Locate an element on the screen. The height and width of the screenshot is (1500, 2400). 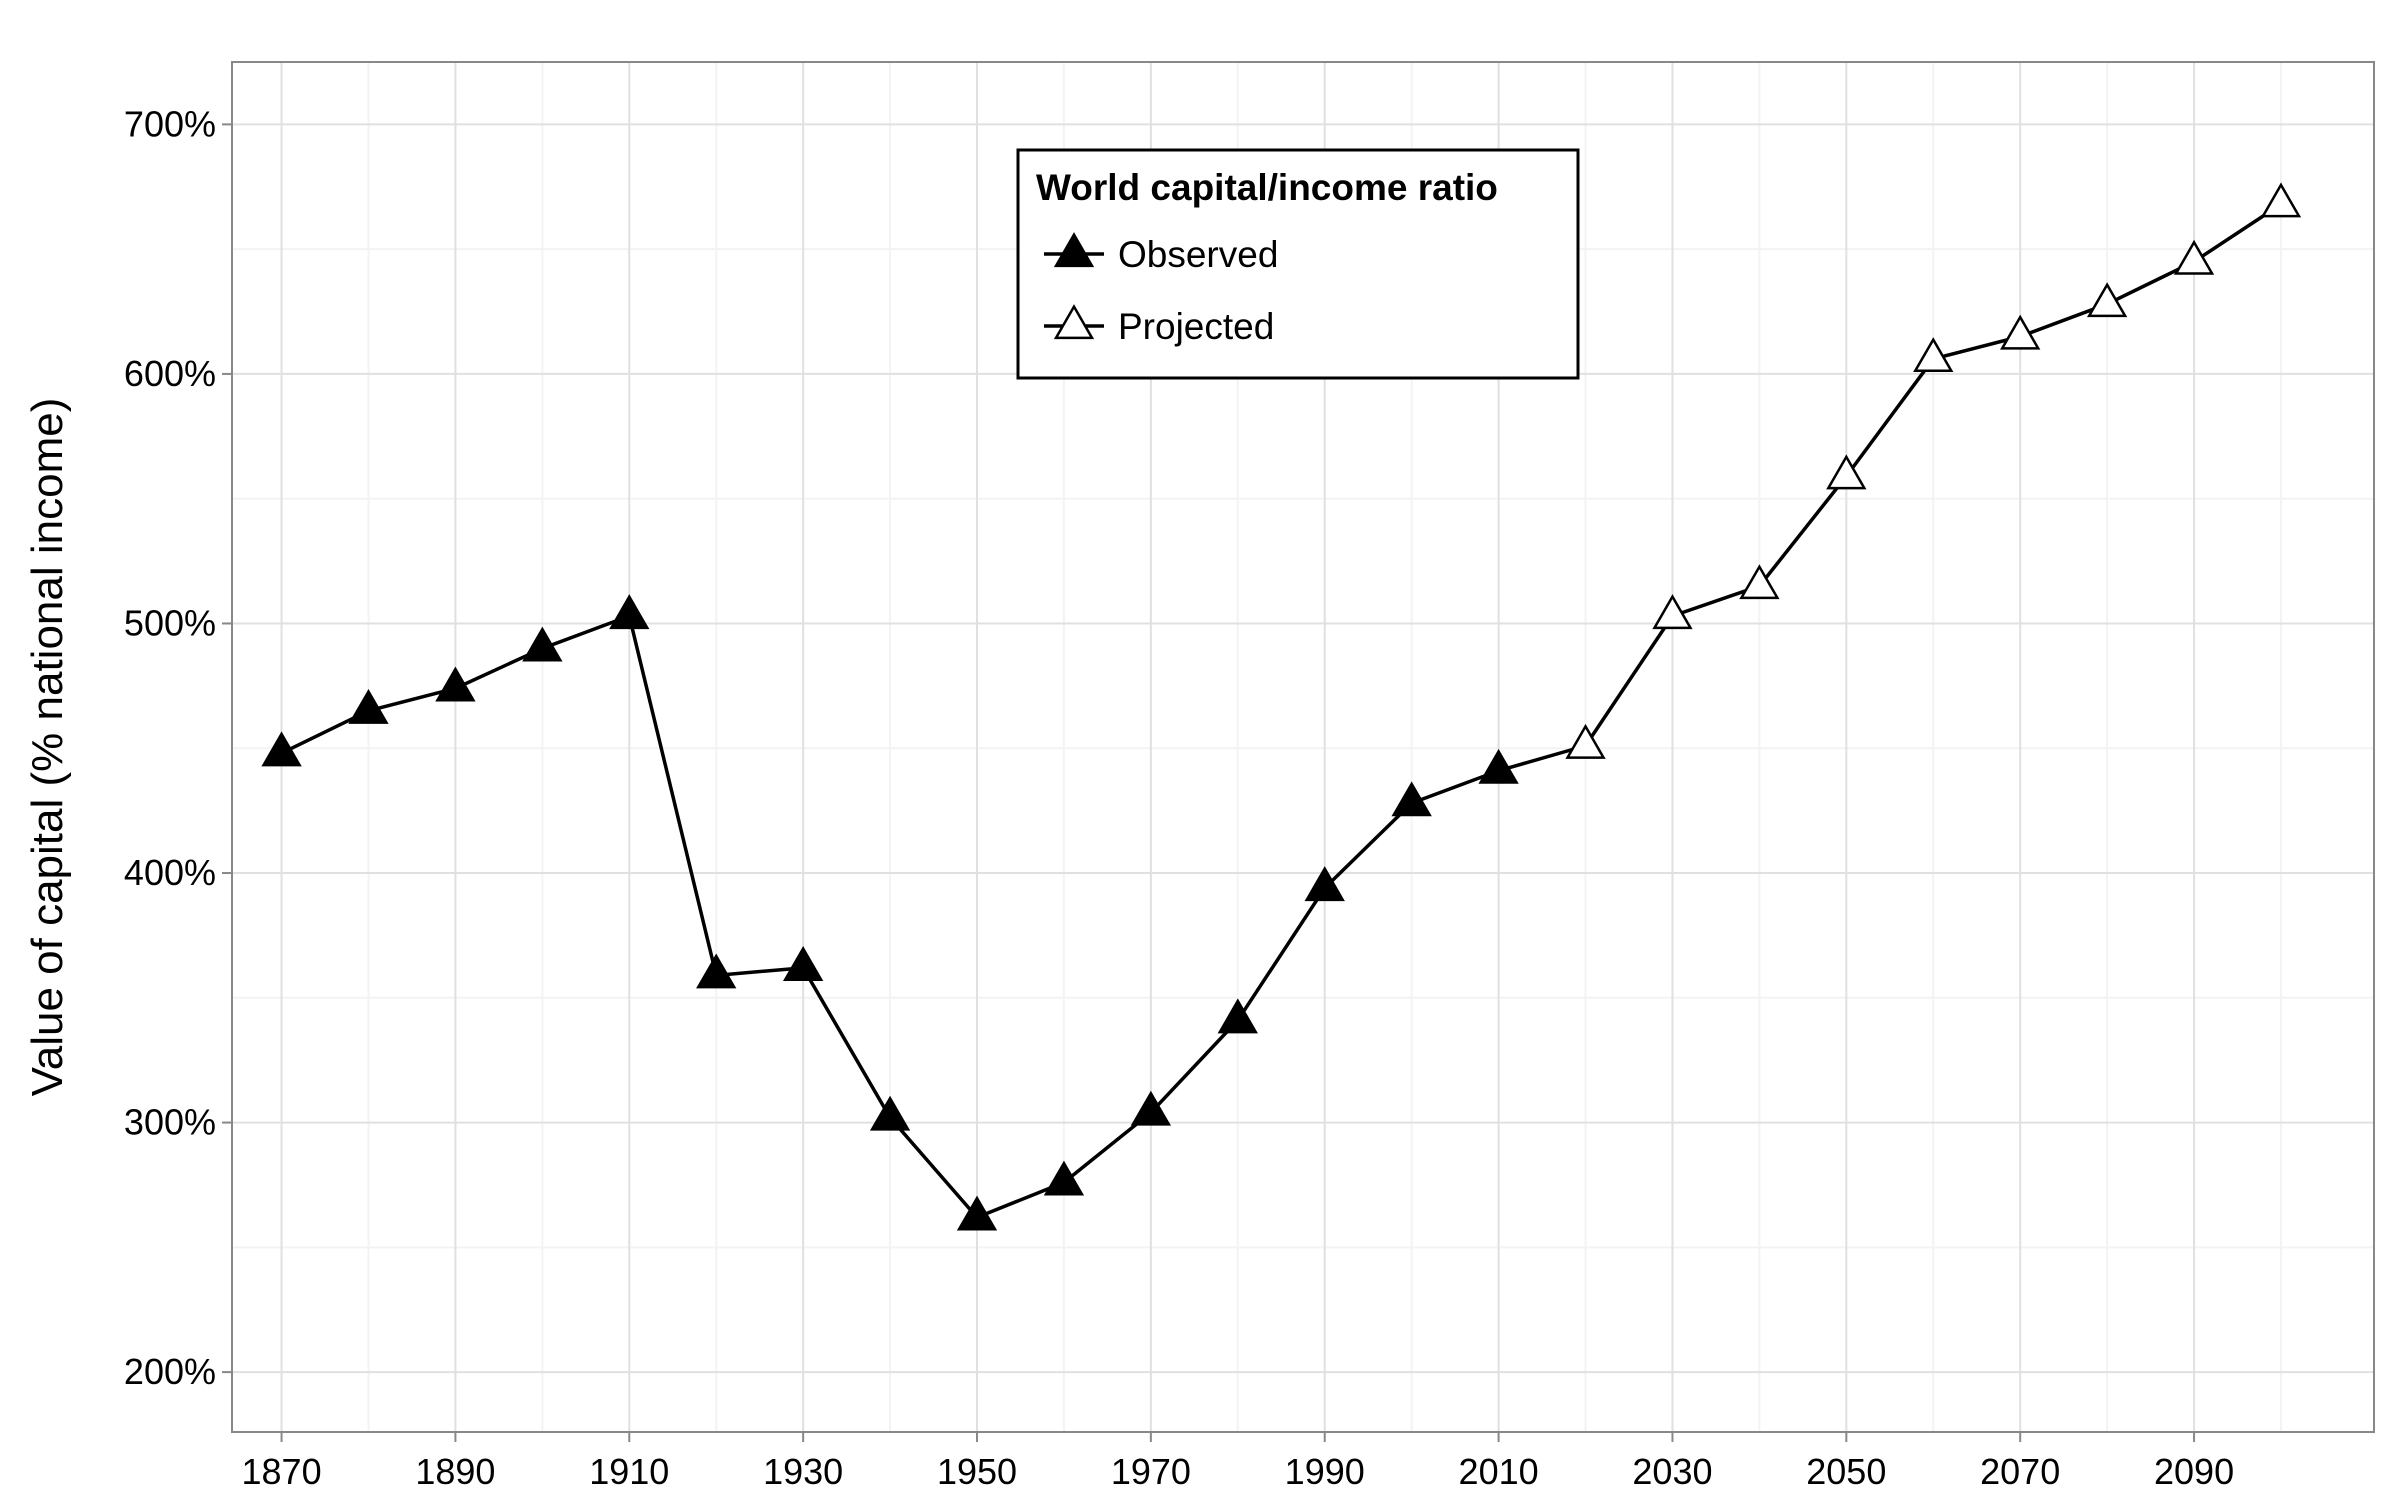
y-tick-label: 600% is located at coordinates (170, 373).